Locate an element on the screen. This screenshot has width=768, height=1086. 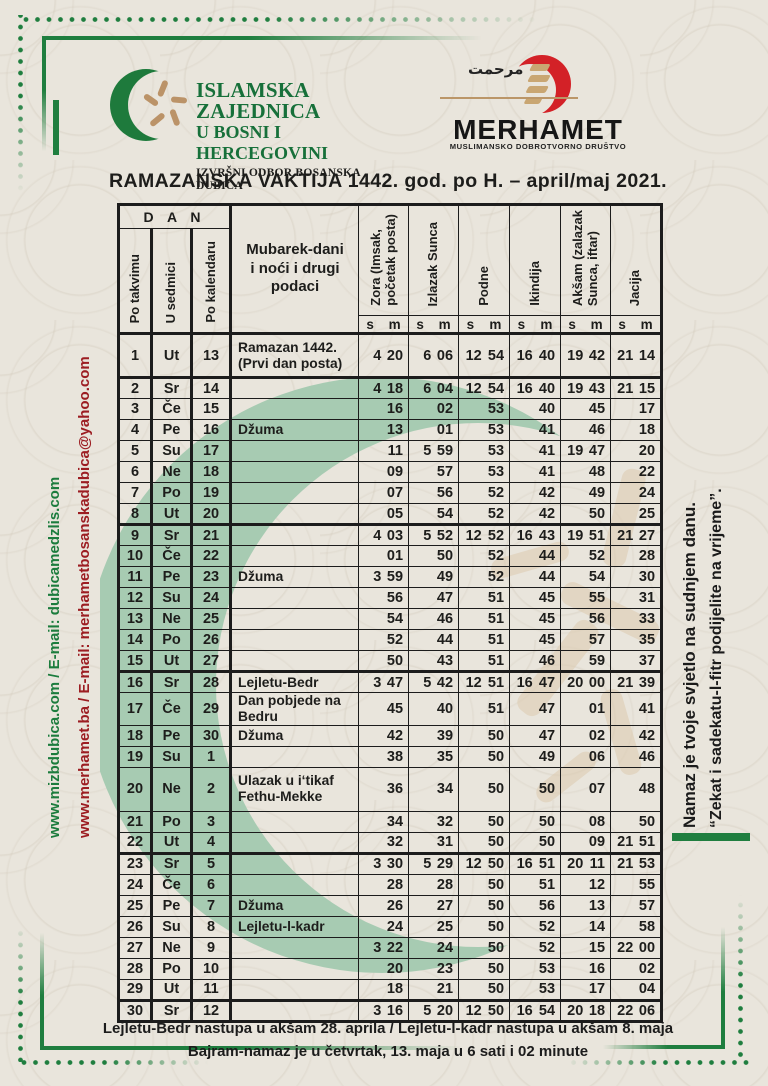
cell-po-kalendaru: 29 is located at coordinates (211, 709).